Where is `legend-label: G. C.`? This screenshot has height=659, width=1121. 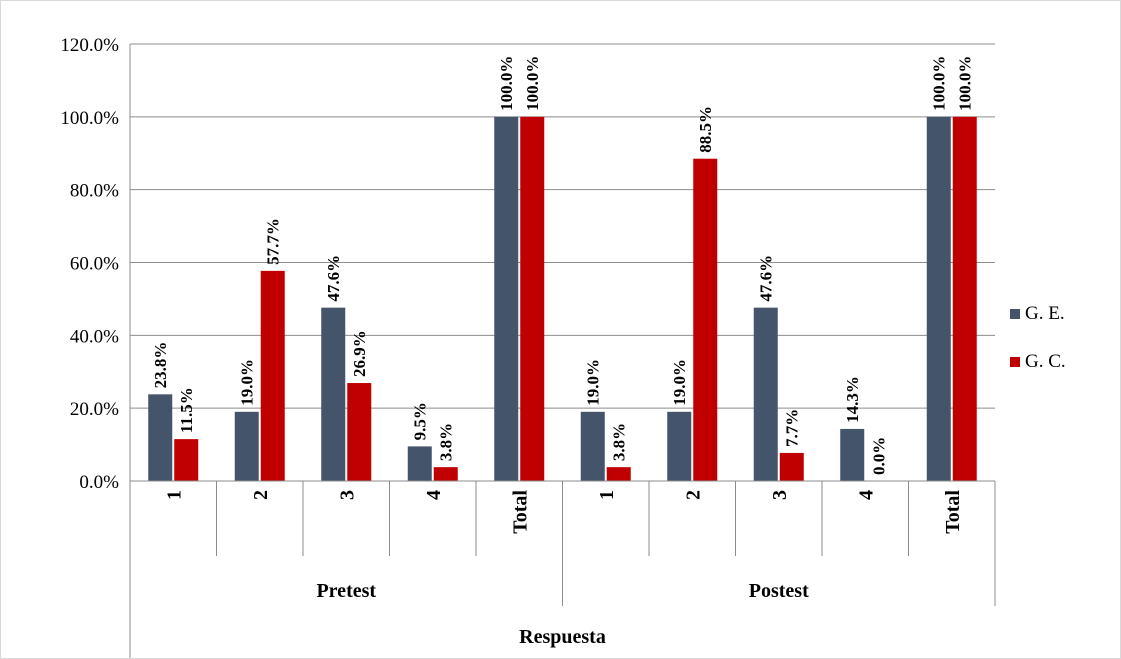 legend-label: G. C. is located at coordinates (1045, 361).